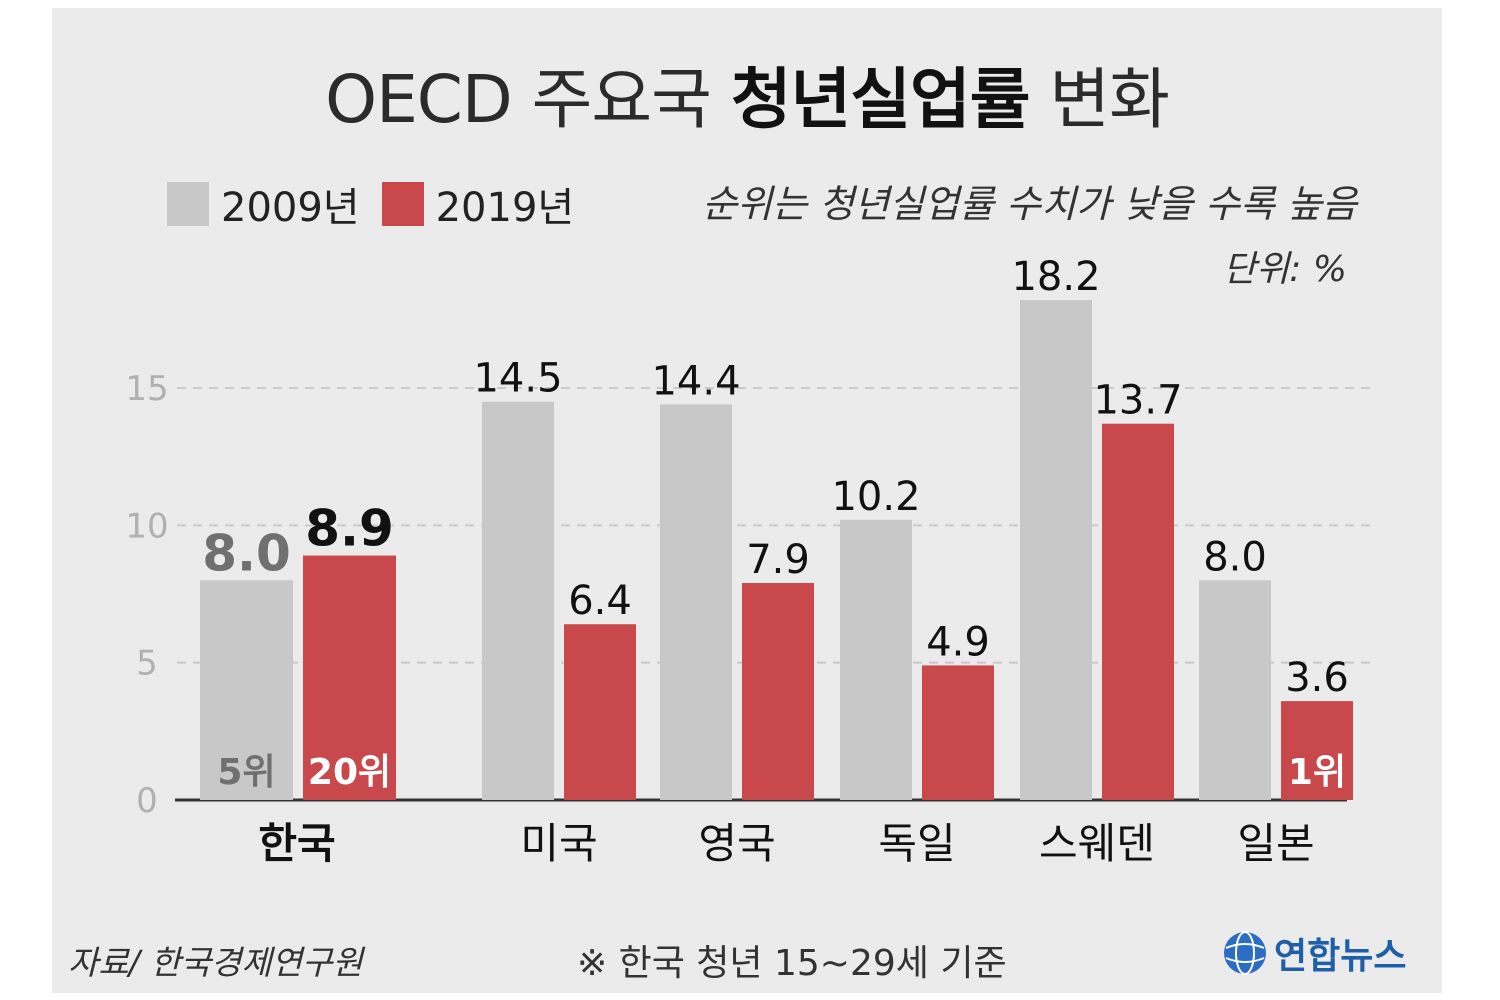 Image resolution: width=1500 pixels, height=1000 pixels. I want to click on source-credit: 자료/ 한국경제연구원, so click(215, 962).